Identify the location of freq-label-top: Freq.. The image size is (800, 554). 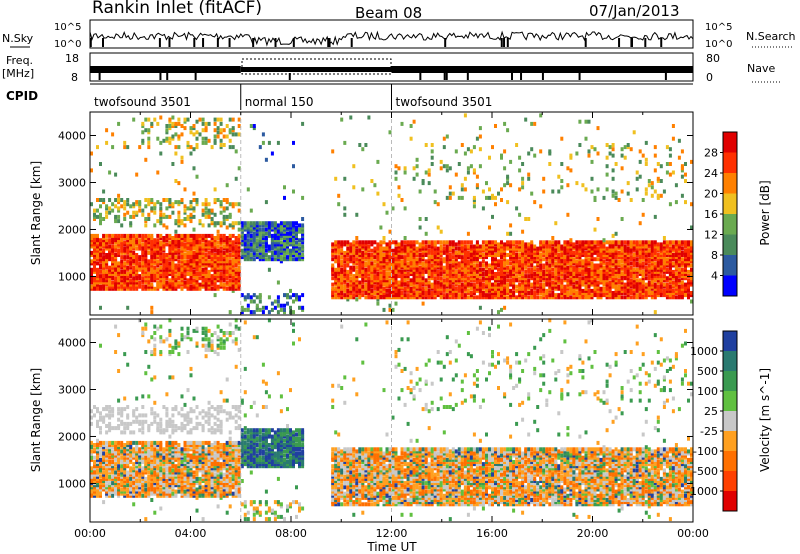
(19, 60).